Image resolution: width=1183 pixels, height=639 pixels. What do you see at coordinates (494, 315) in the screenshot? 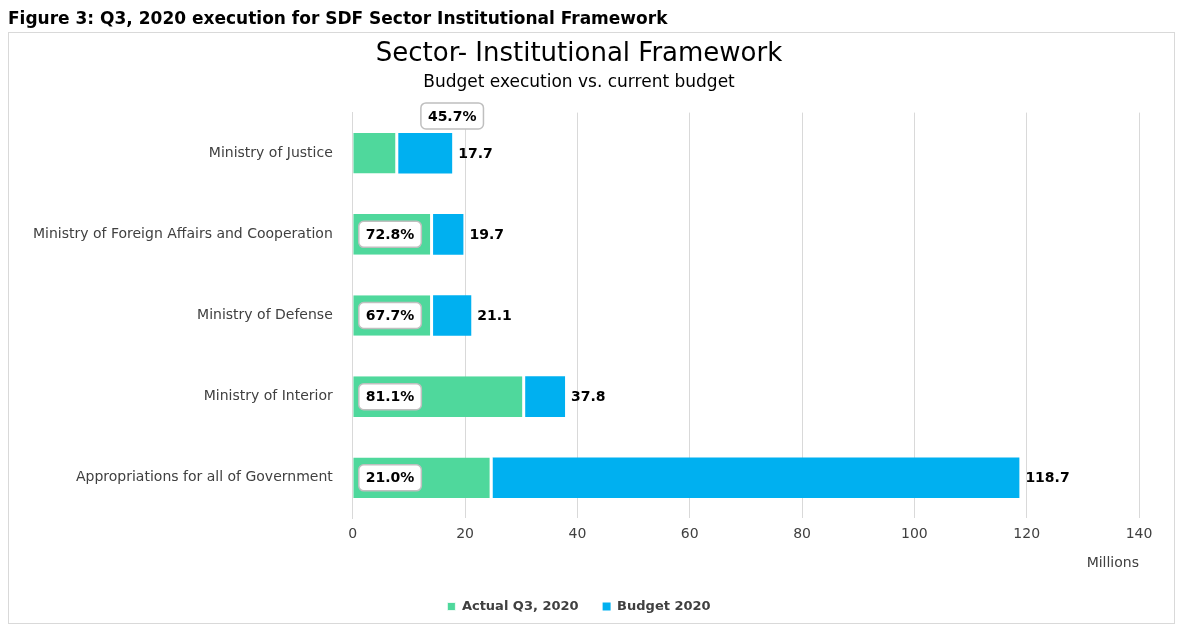
I see `total-label: 21.1` at bounding box center [494, 315].